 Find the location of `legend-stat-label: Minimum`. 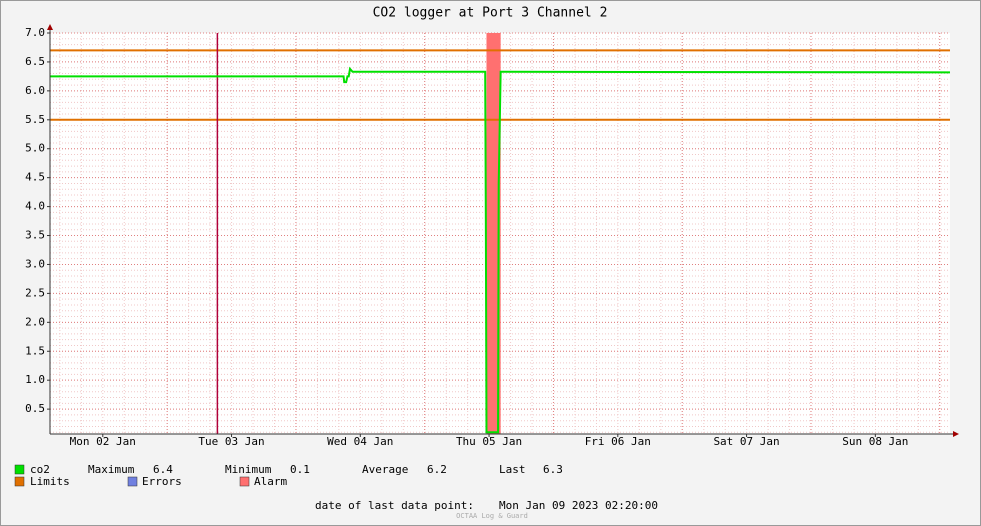

legend-stat-label: Minimum is located at coordinates (248, 469).